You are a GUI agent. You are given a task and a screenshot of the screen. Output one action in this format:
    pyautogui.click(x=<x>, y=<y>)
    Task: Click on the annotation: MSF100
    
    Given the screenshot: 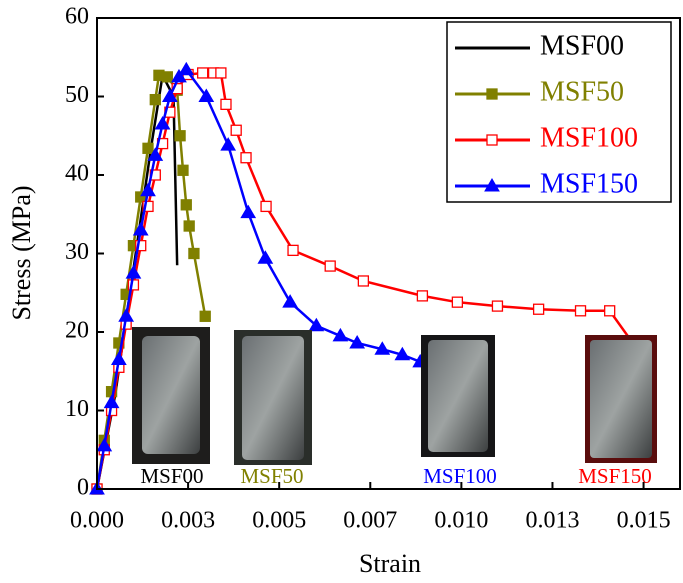 What is the action you would take?
    pyautogui.click(x=460, y=476)
    